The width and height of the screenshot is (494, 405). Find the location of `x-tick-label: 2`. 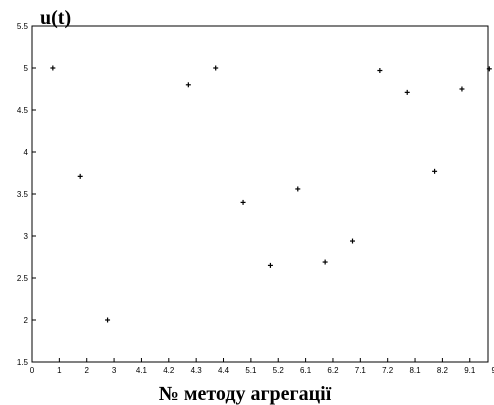

x-tick-label: 2 is located at coordinates (86, 370).